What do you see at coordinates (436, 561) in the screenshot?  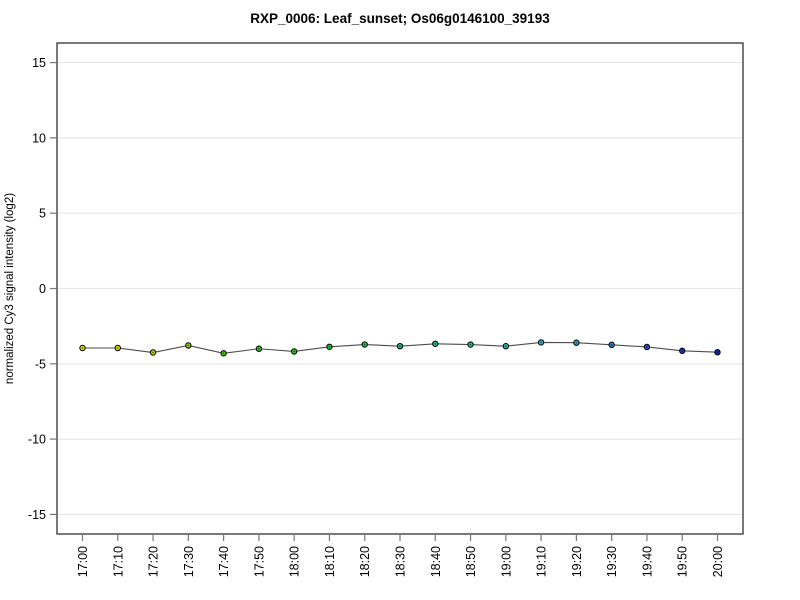 I see `x-tick-label: 18:40` at bounding box center [436, 561].